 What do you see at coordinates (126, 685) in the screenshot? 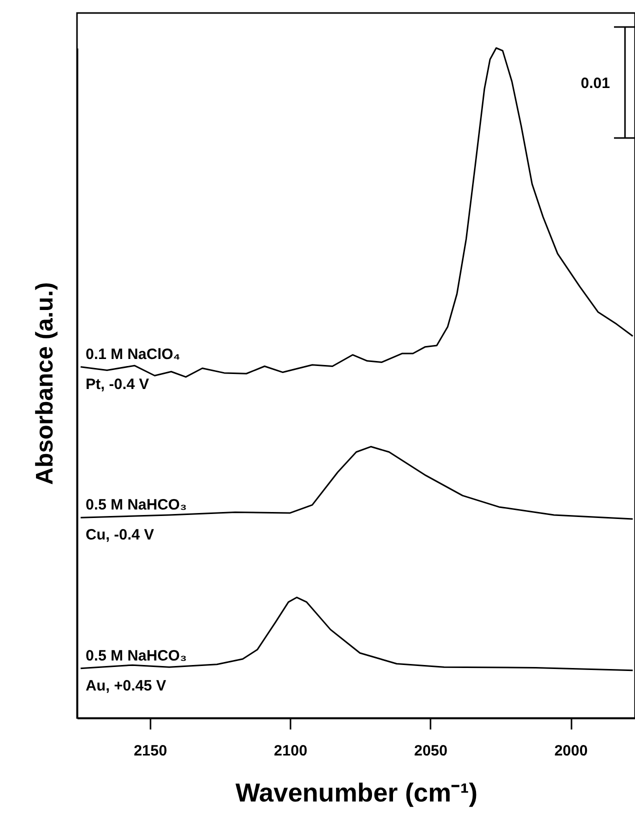
I see `annotation: Au, +0.45 V` at bounding box center [126, 685].